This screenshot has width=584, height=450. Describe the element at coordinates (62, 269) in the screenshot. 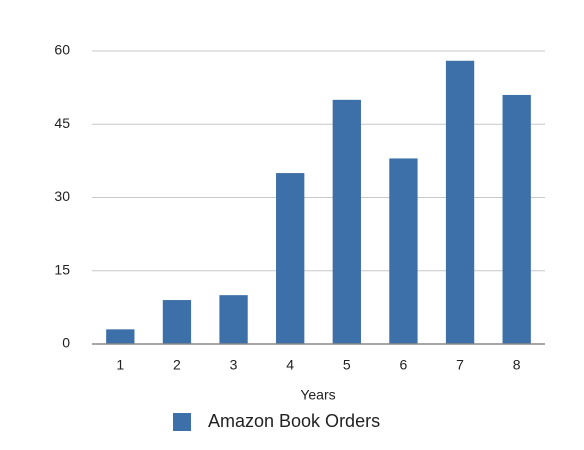

I see `y-tick-label: 15` at that location.